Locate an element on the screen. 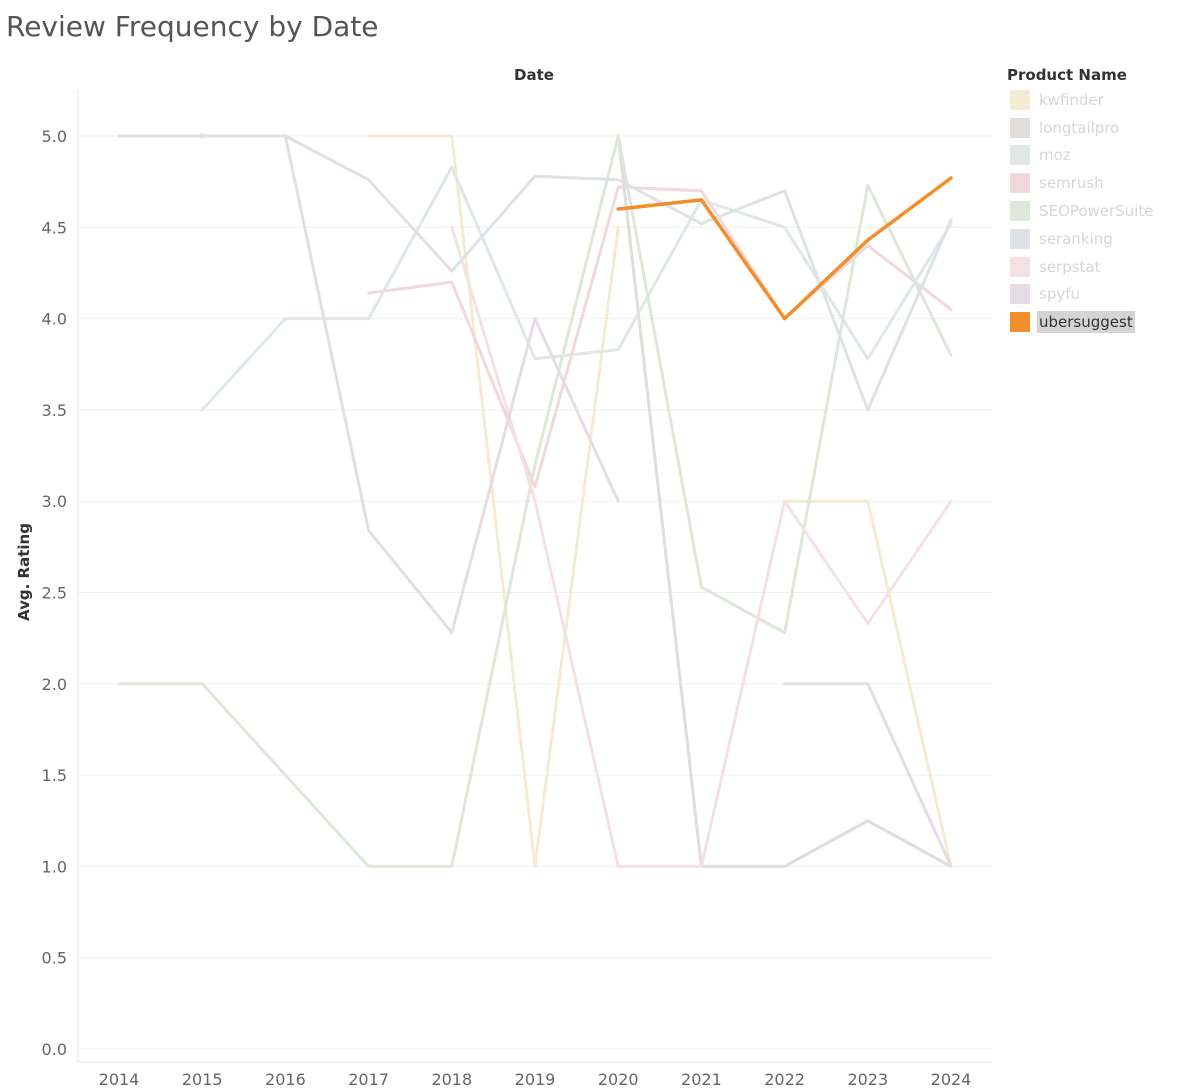 Image resolution: width=1200 pixels, height=1091 pixels. legend-item-kwfinder: kwfinder is located at coordinates (1102, 100).